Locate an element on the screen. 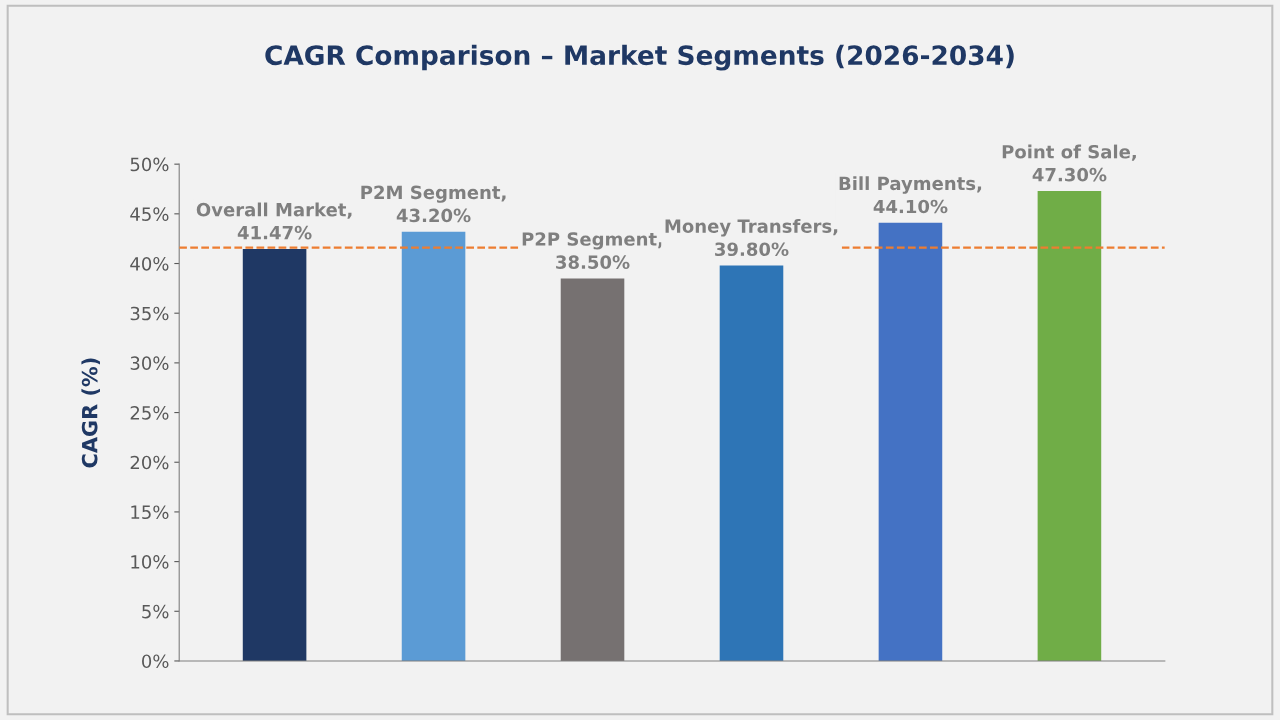  data-label: P2P Segment, 38.50% is located at coordinates (592, 250).